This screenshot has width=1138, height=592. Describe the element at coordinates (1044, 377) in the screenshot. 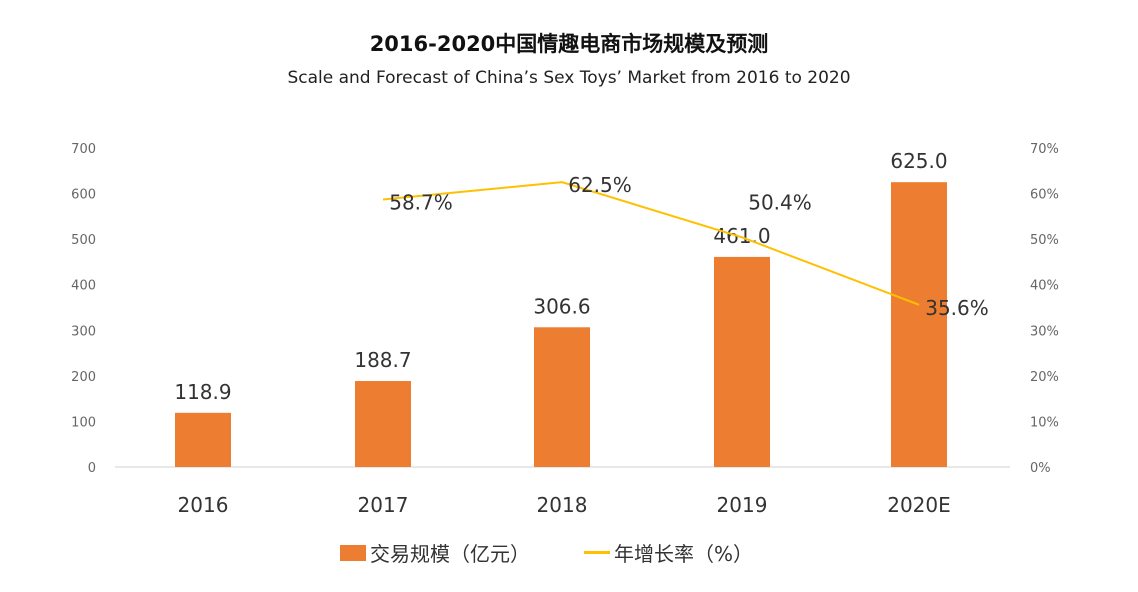

I see `right-axis-tick: 20%` at that location.